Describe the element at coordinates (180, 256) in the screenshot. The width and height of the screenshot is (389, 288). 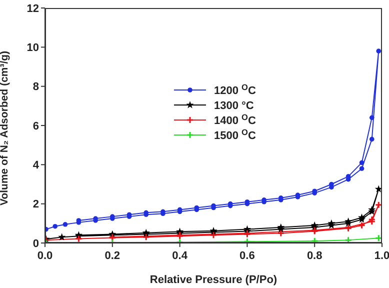
I see `x-tick-label: 0.4` at that location.